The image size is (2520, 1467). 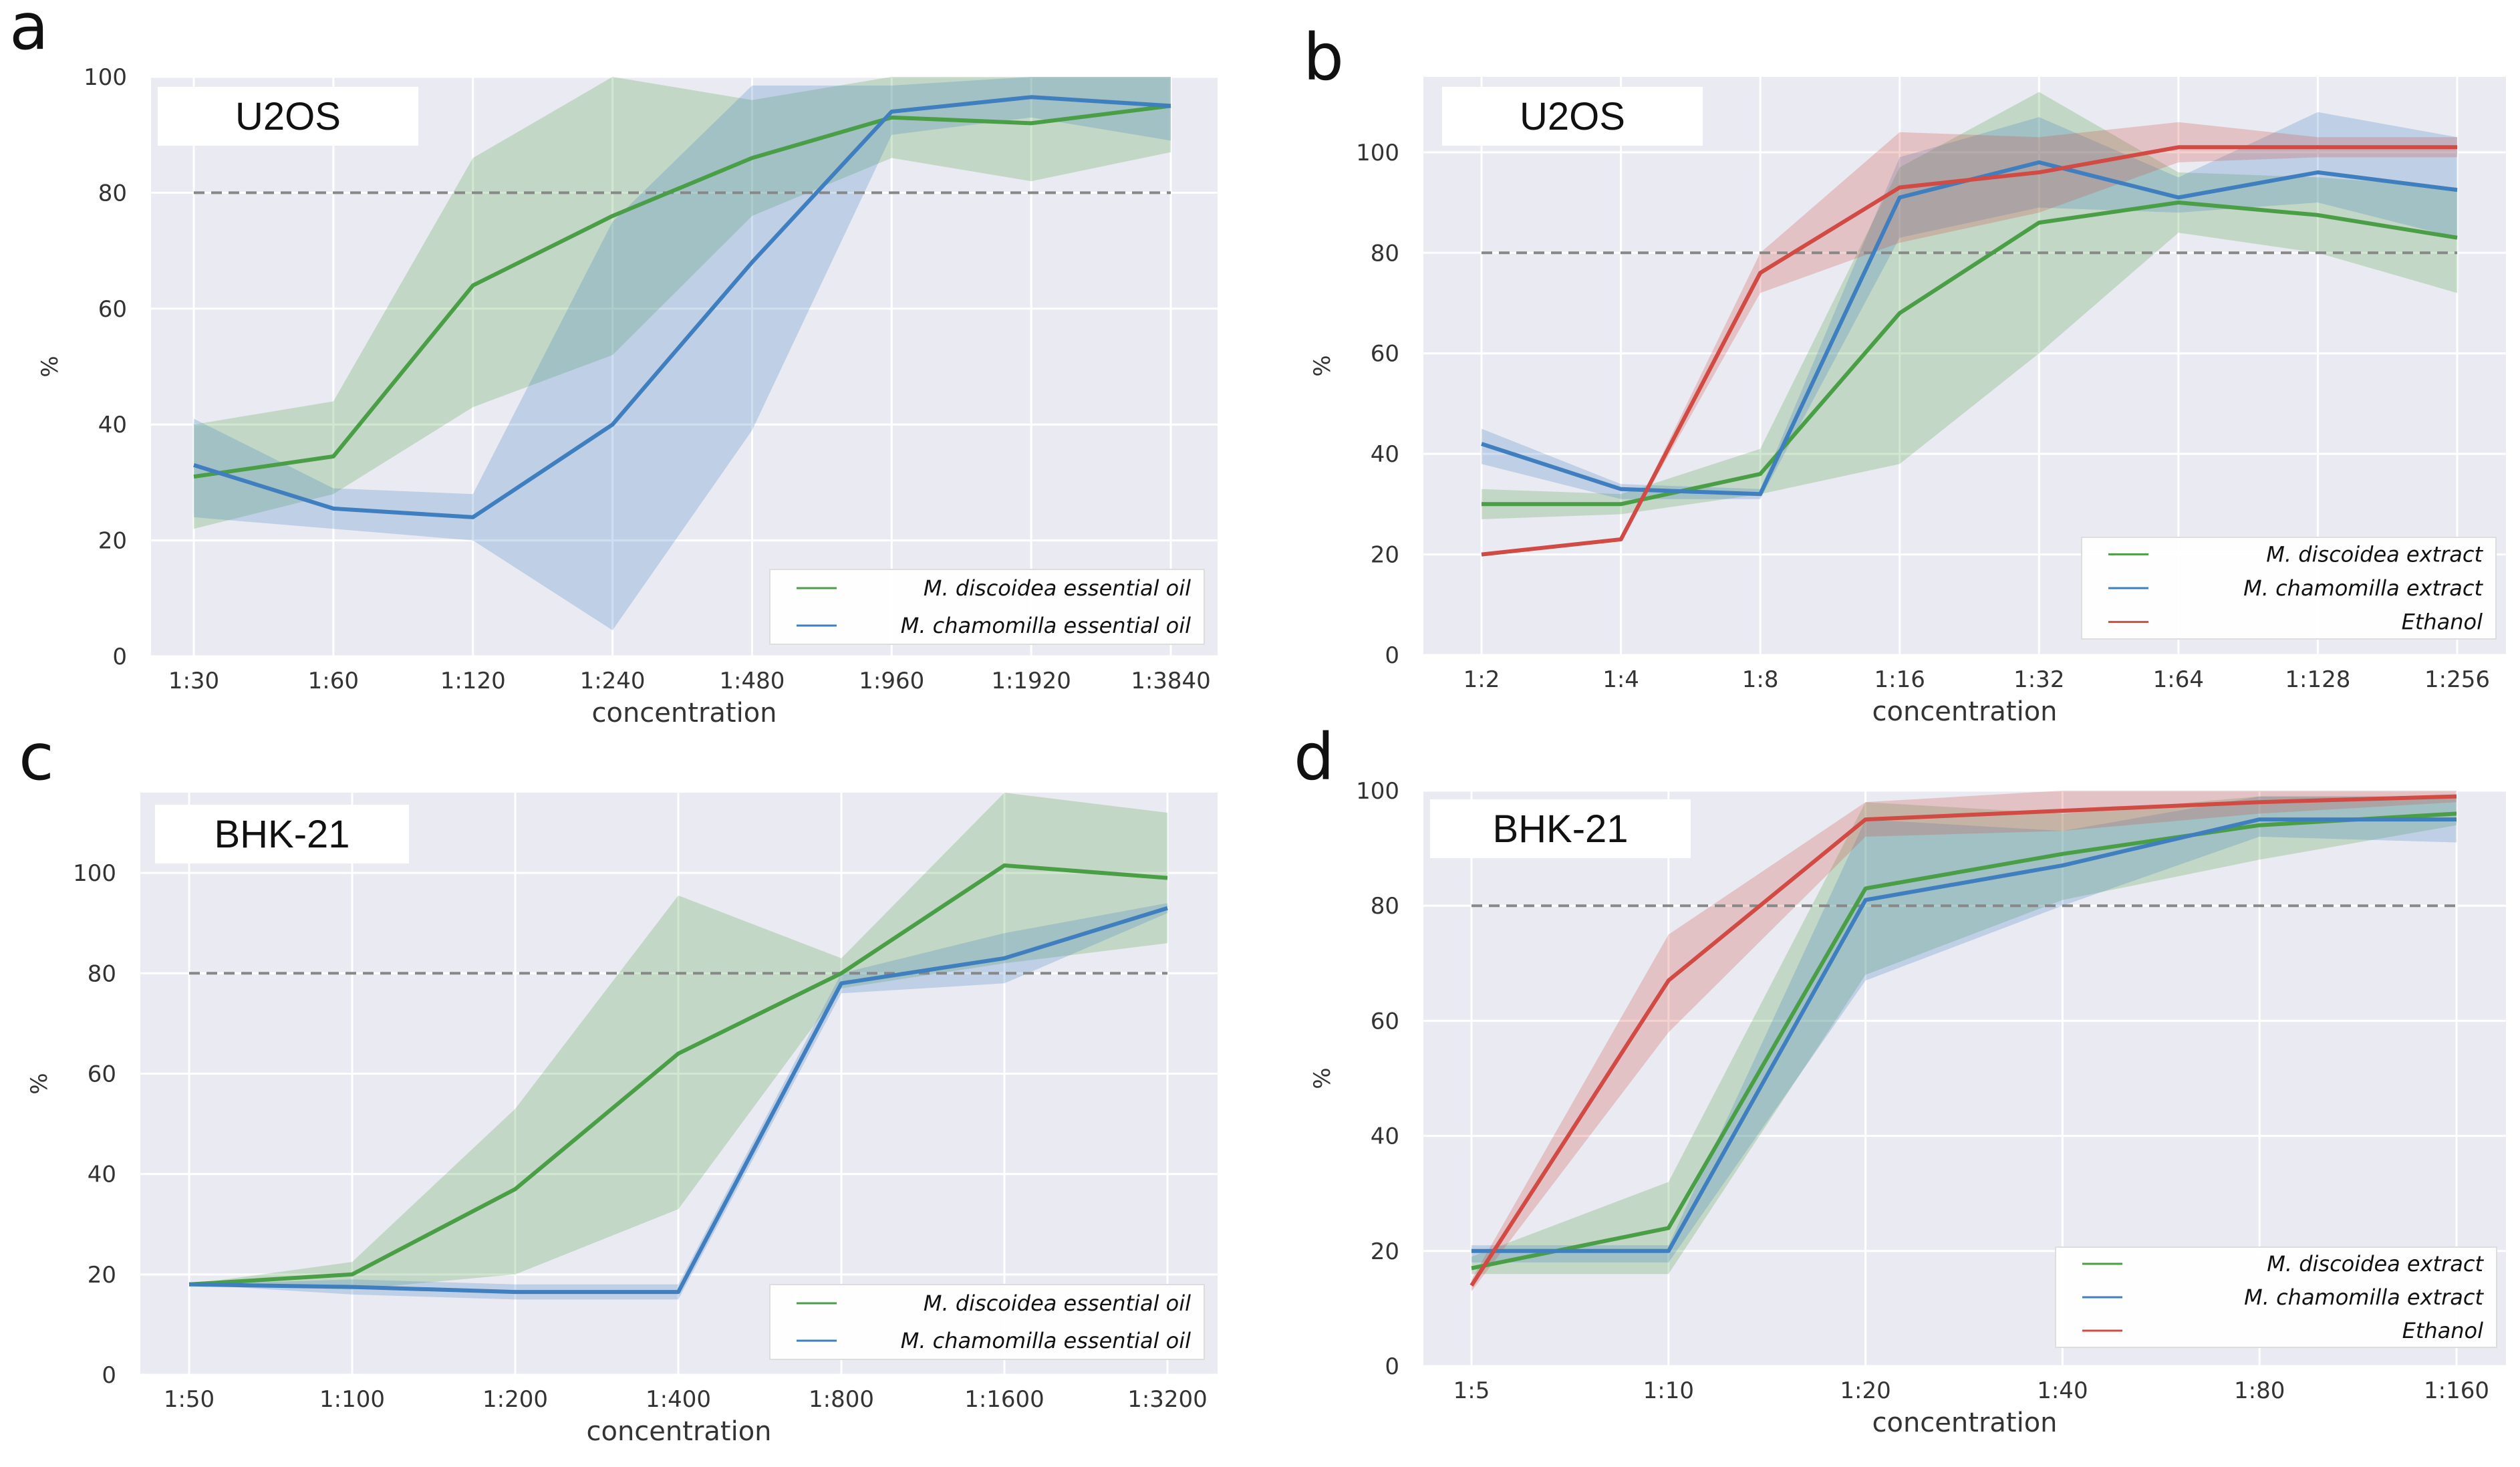 I want to click on x-tick-label: 1:64, so click(x=2178, y=679).